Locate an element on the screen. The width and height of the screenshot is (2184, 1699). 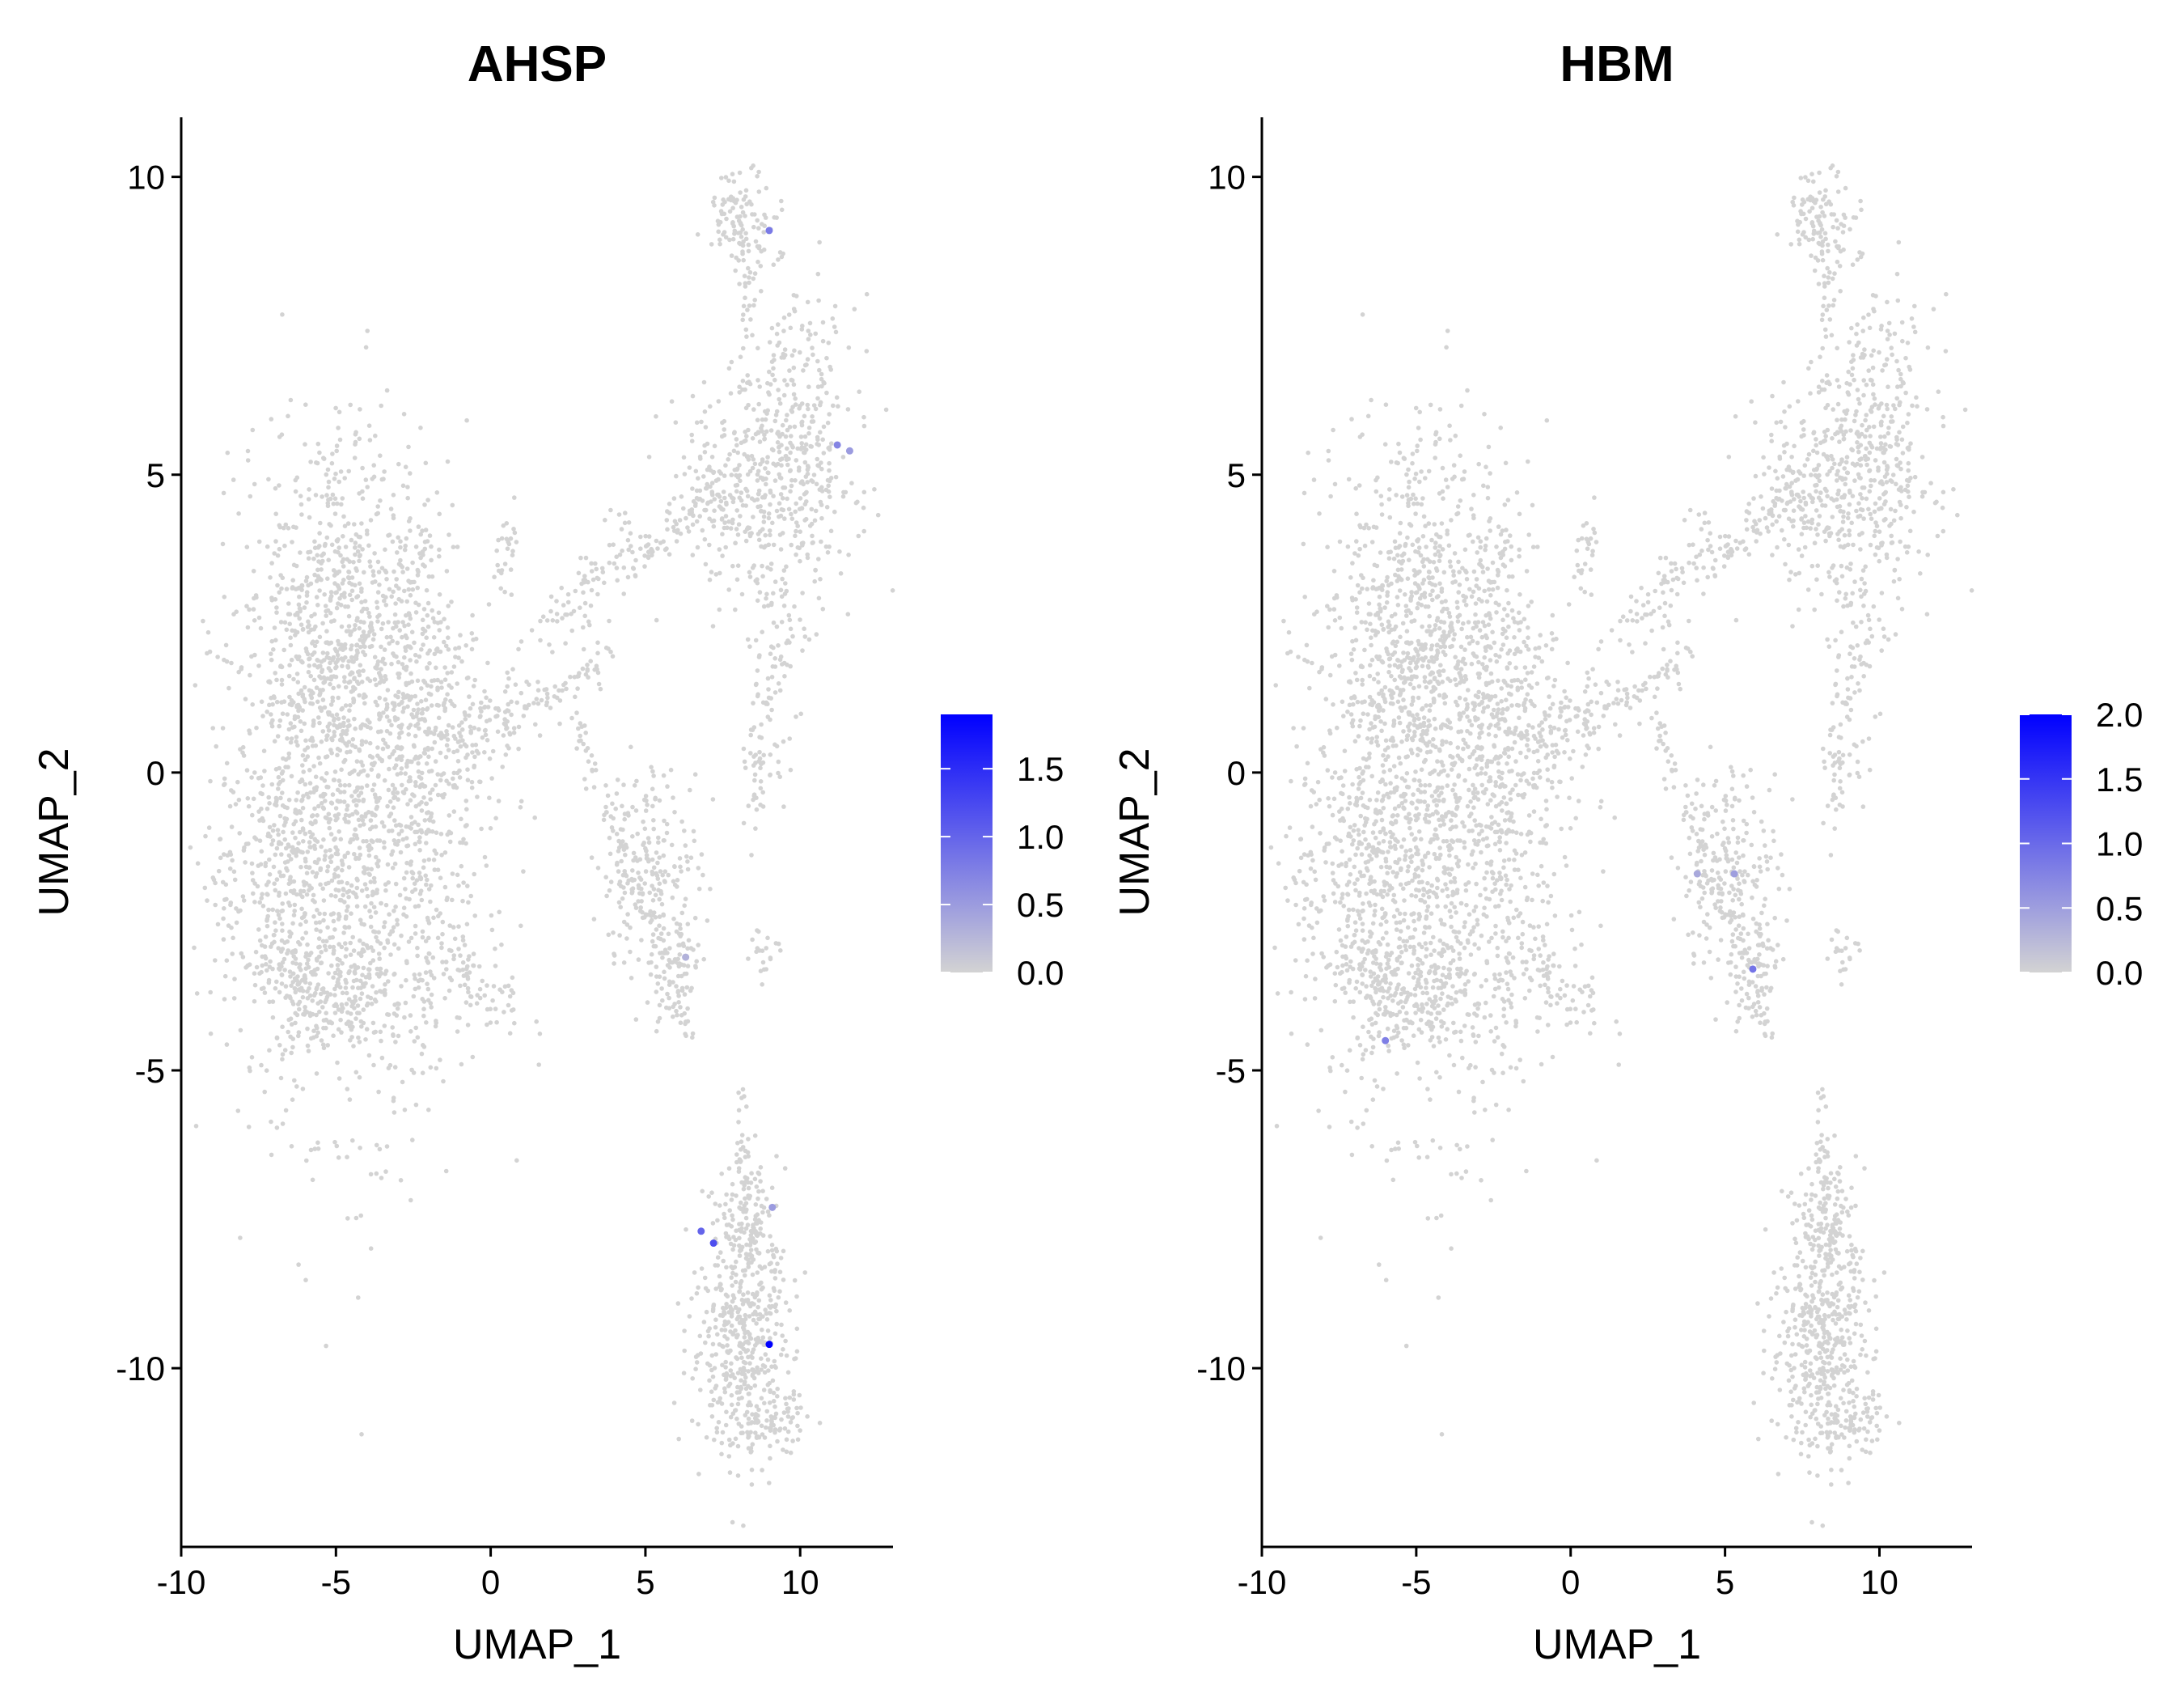
y-tick-label: -5 is located at coordinates (150, 1071).